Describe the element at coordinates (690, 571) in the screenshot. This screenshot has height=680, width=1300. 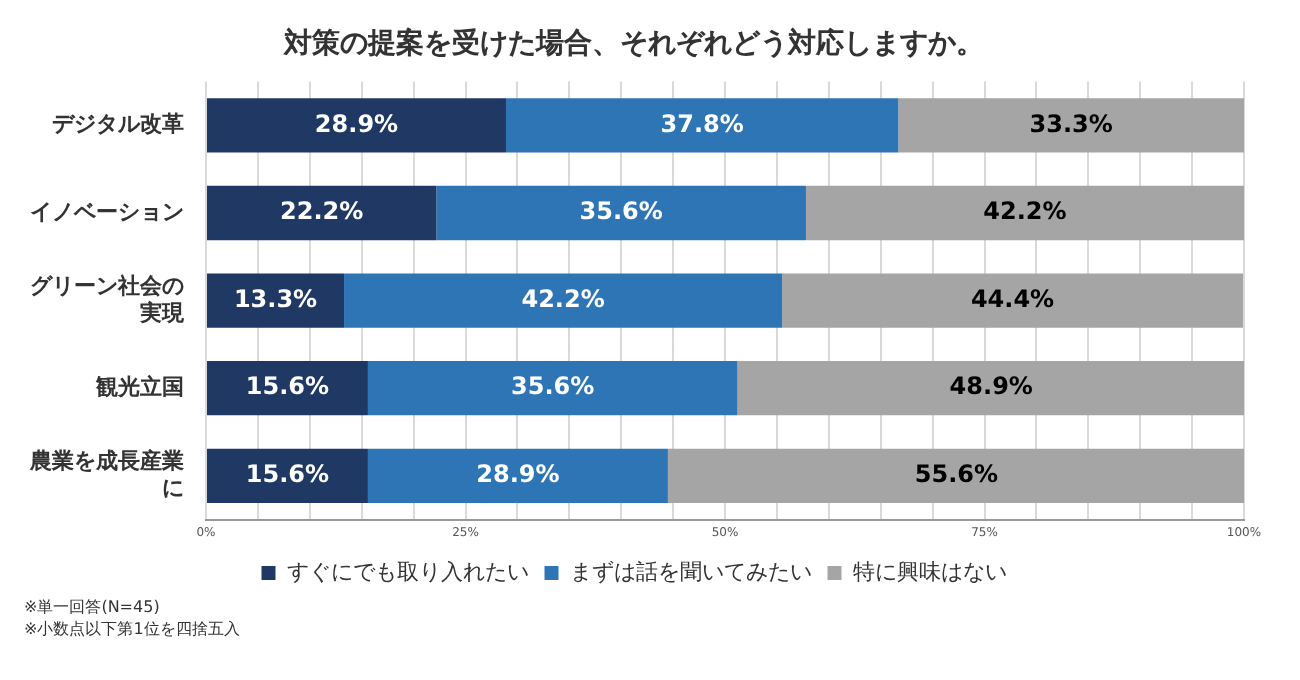
I see `legend-label: まずは話を聞いてみたい` at that location.